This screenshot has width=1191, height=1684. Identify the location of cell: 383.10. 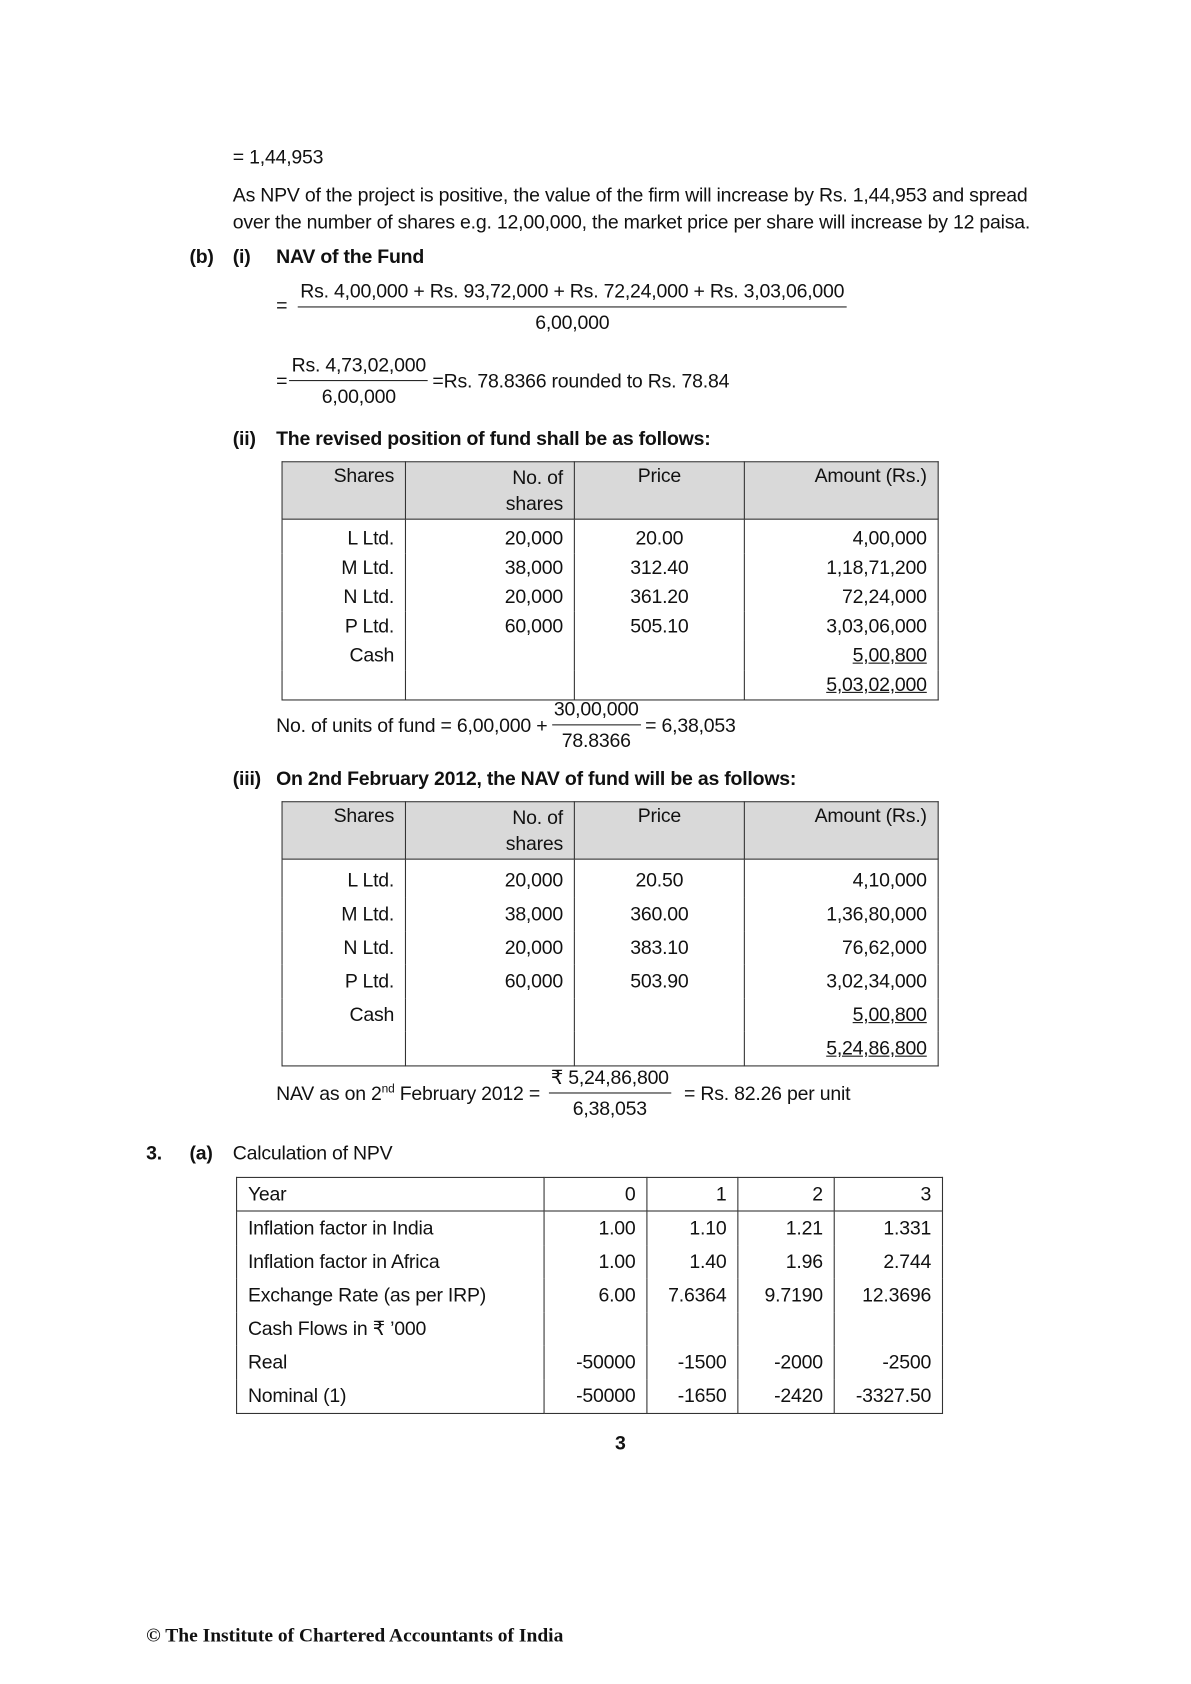
(659, 948).